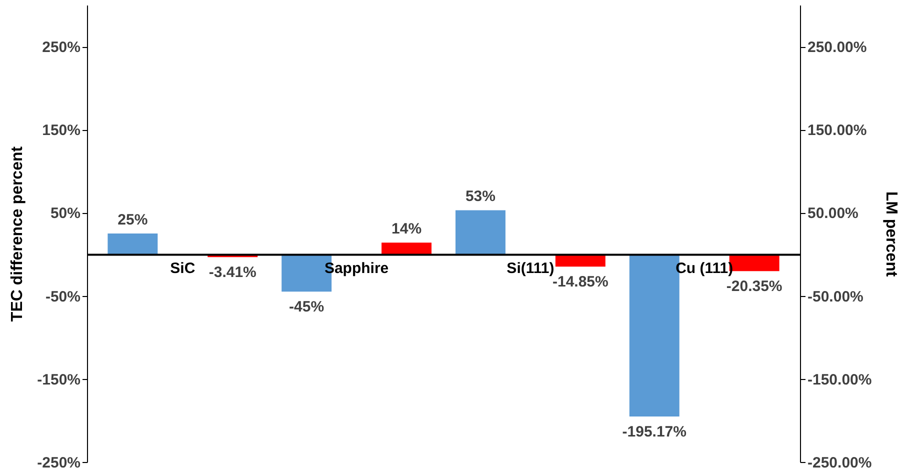 The width and height of the screenshot is (917, 472). What do you see at coordinates (62, 297) in the screenshot?
I see `y-tick-label: -50%` at bounding box center [62, 297].